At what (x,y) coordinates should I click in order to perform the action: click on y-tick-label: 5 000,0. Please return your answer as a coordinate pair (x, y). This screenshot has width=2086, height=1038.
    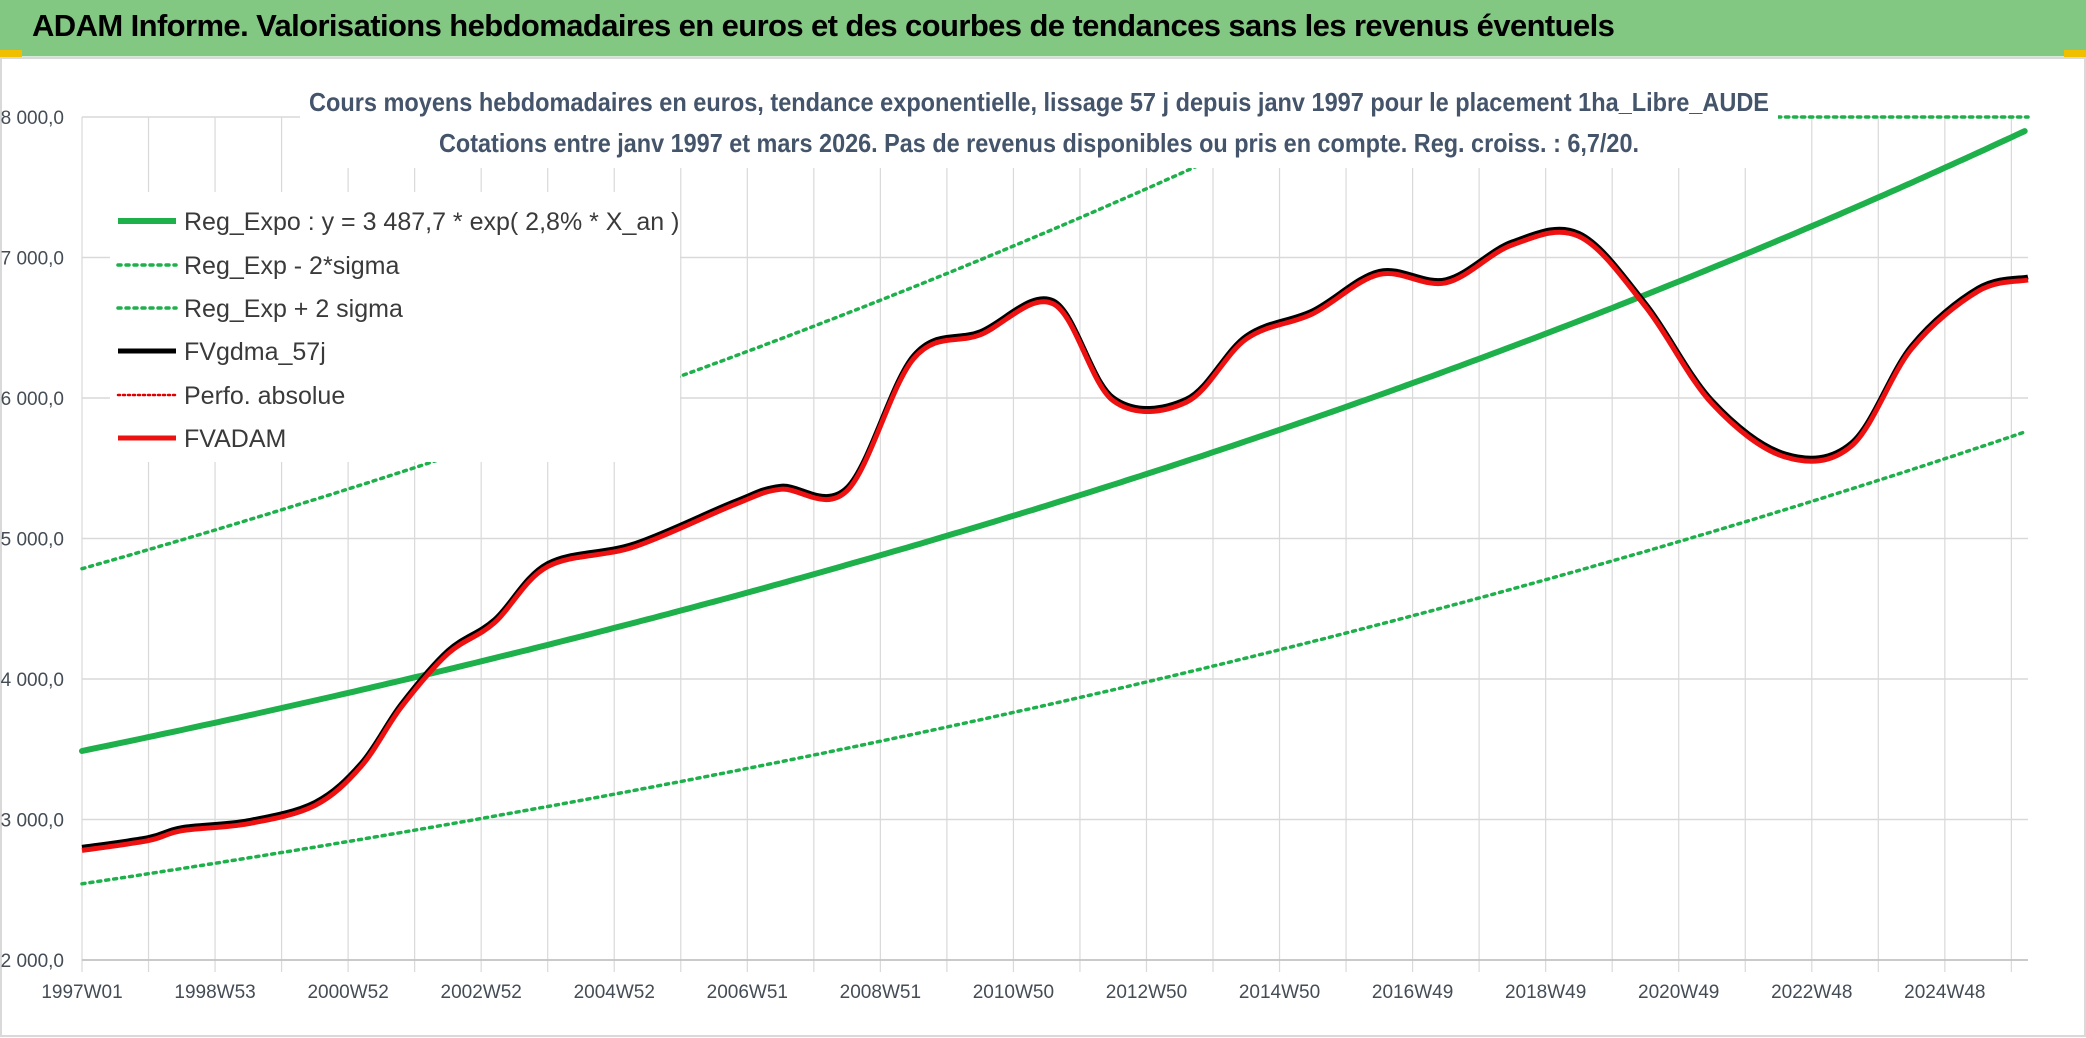
    Looking at the image, I should click on (32, 540).